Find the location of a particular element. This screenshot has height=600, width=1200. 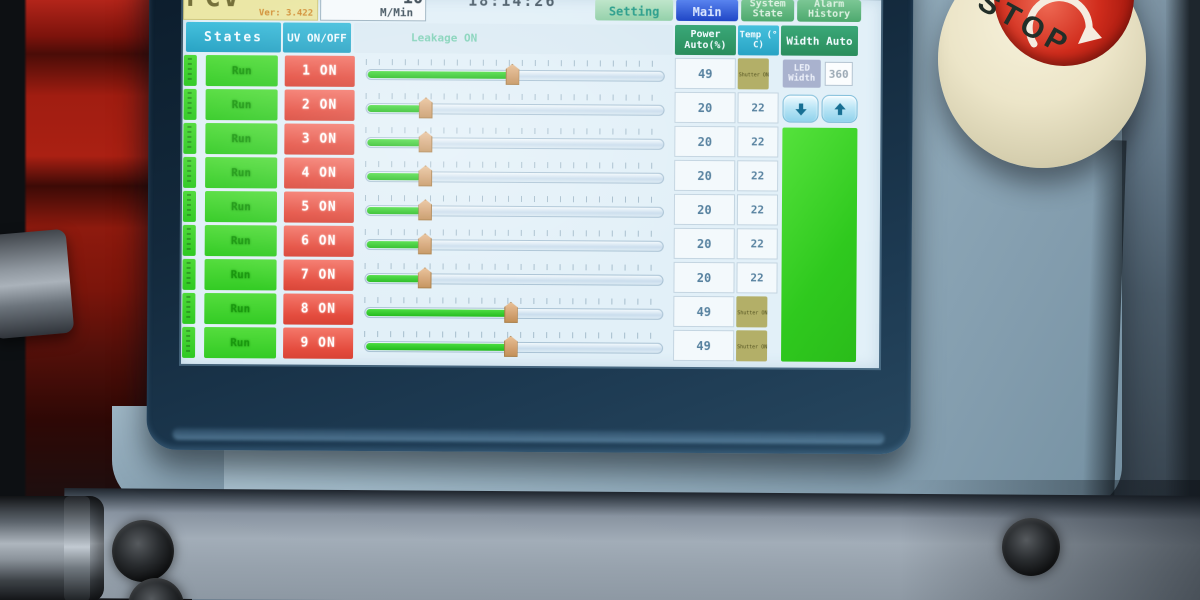

uv-on-off-button: 8 ON is located at coordinates (318, 309).